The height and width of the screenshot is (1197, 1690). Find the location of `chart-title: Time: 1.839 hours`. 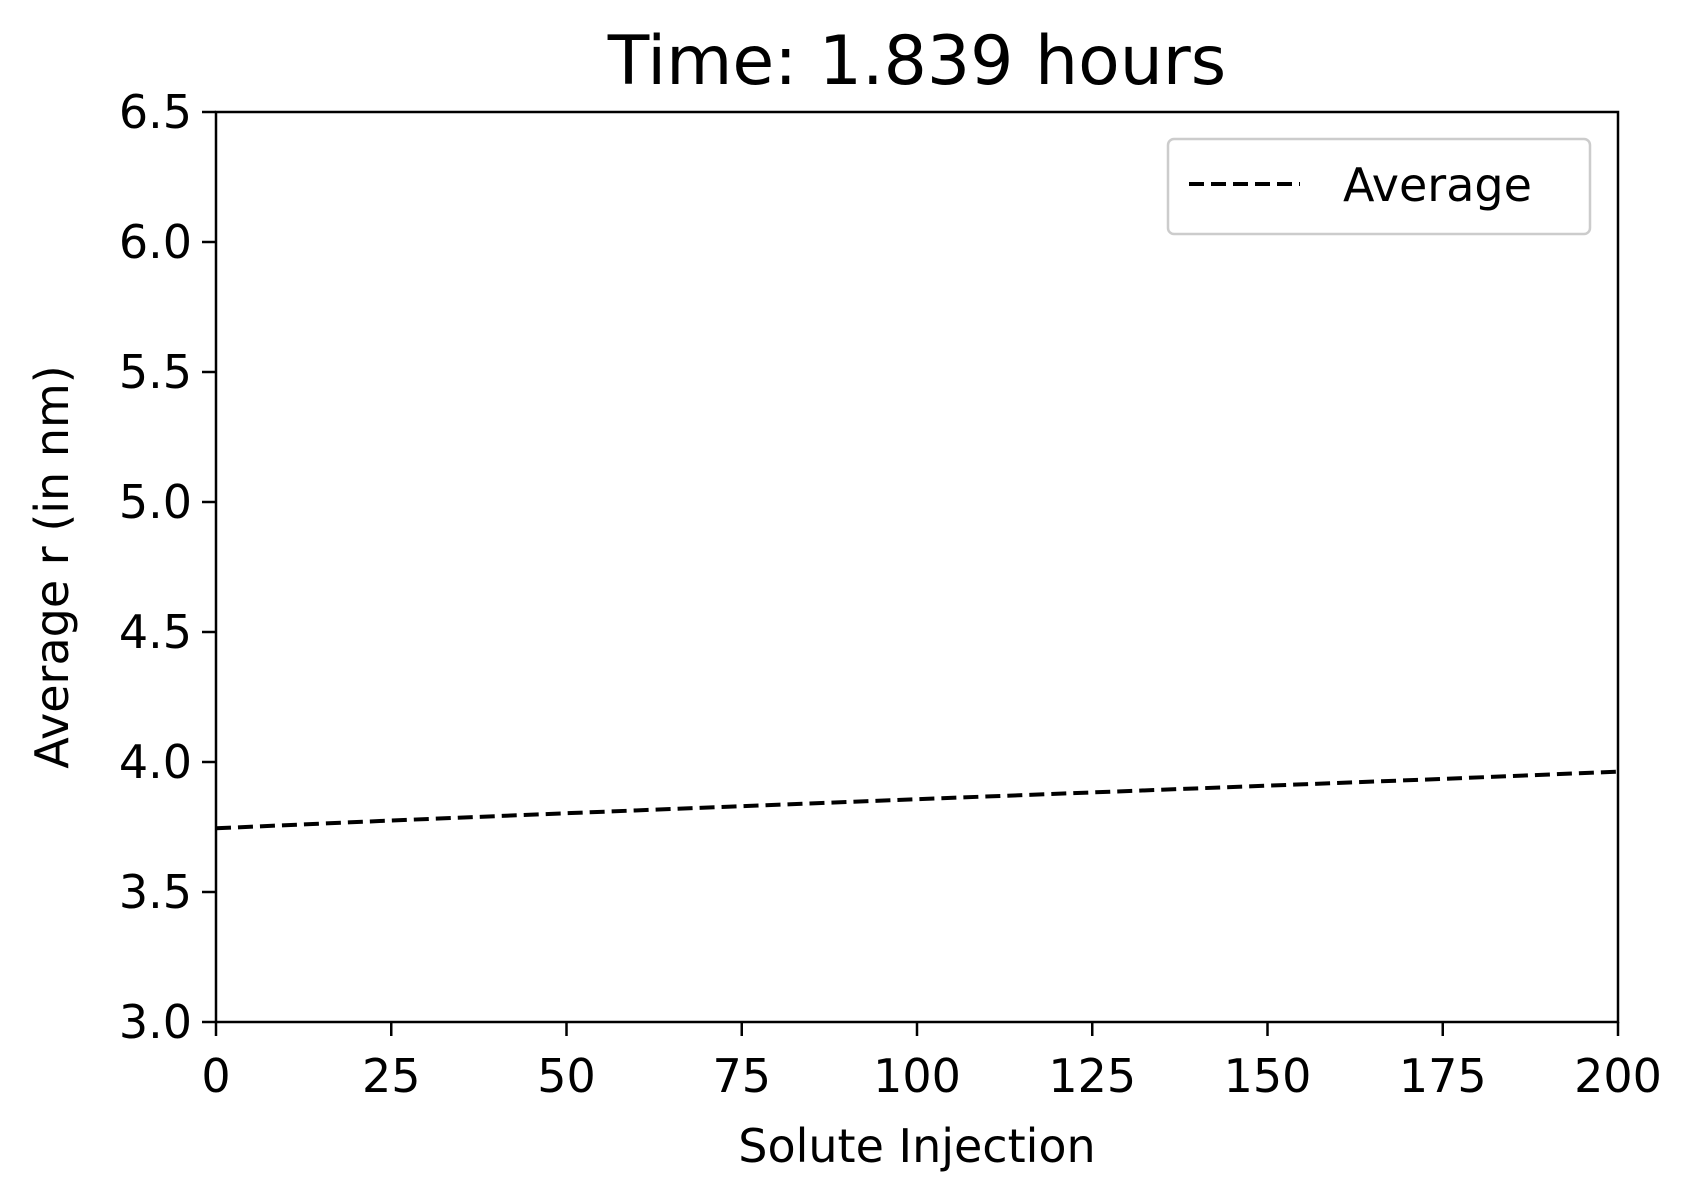

chart-title: Time: 1.839 hours is located at coordinates (916, 61).